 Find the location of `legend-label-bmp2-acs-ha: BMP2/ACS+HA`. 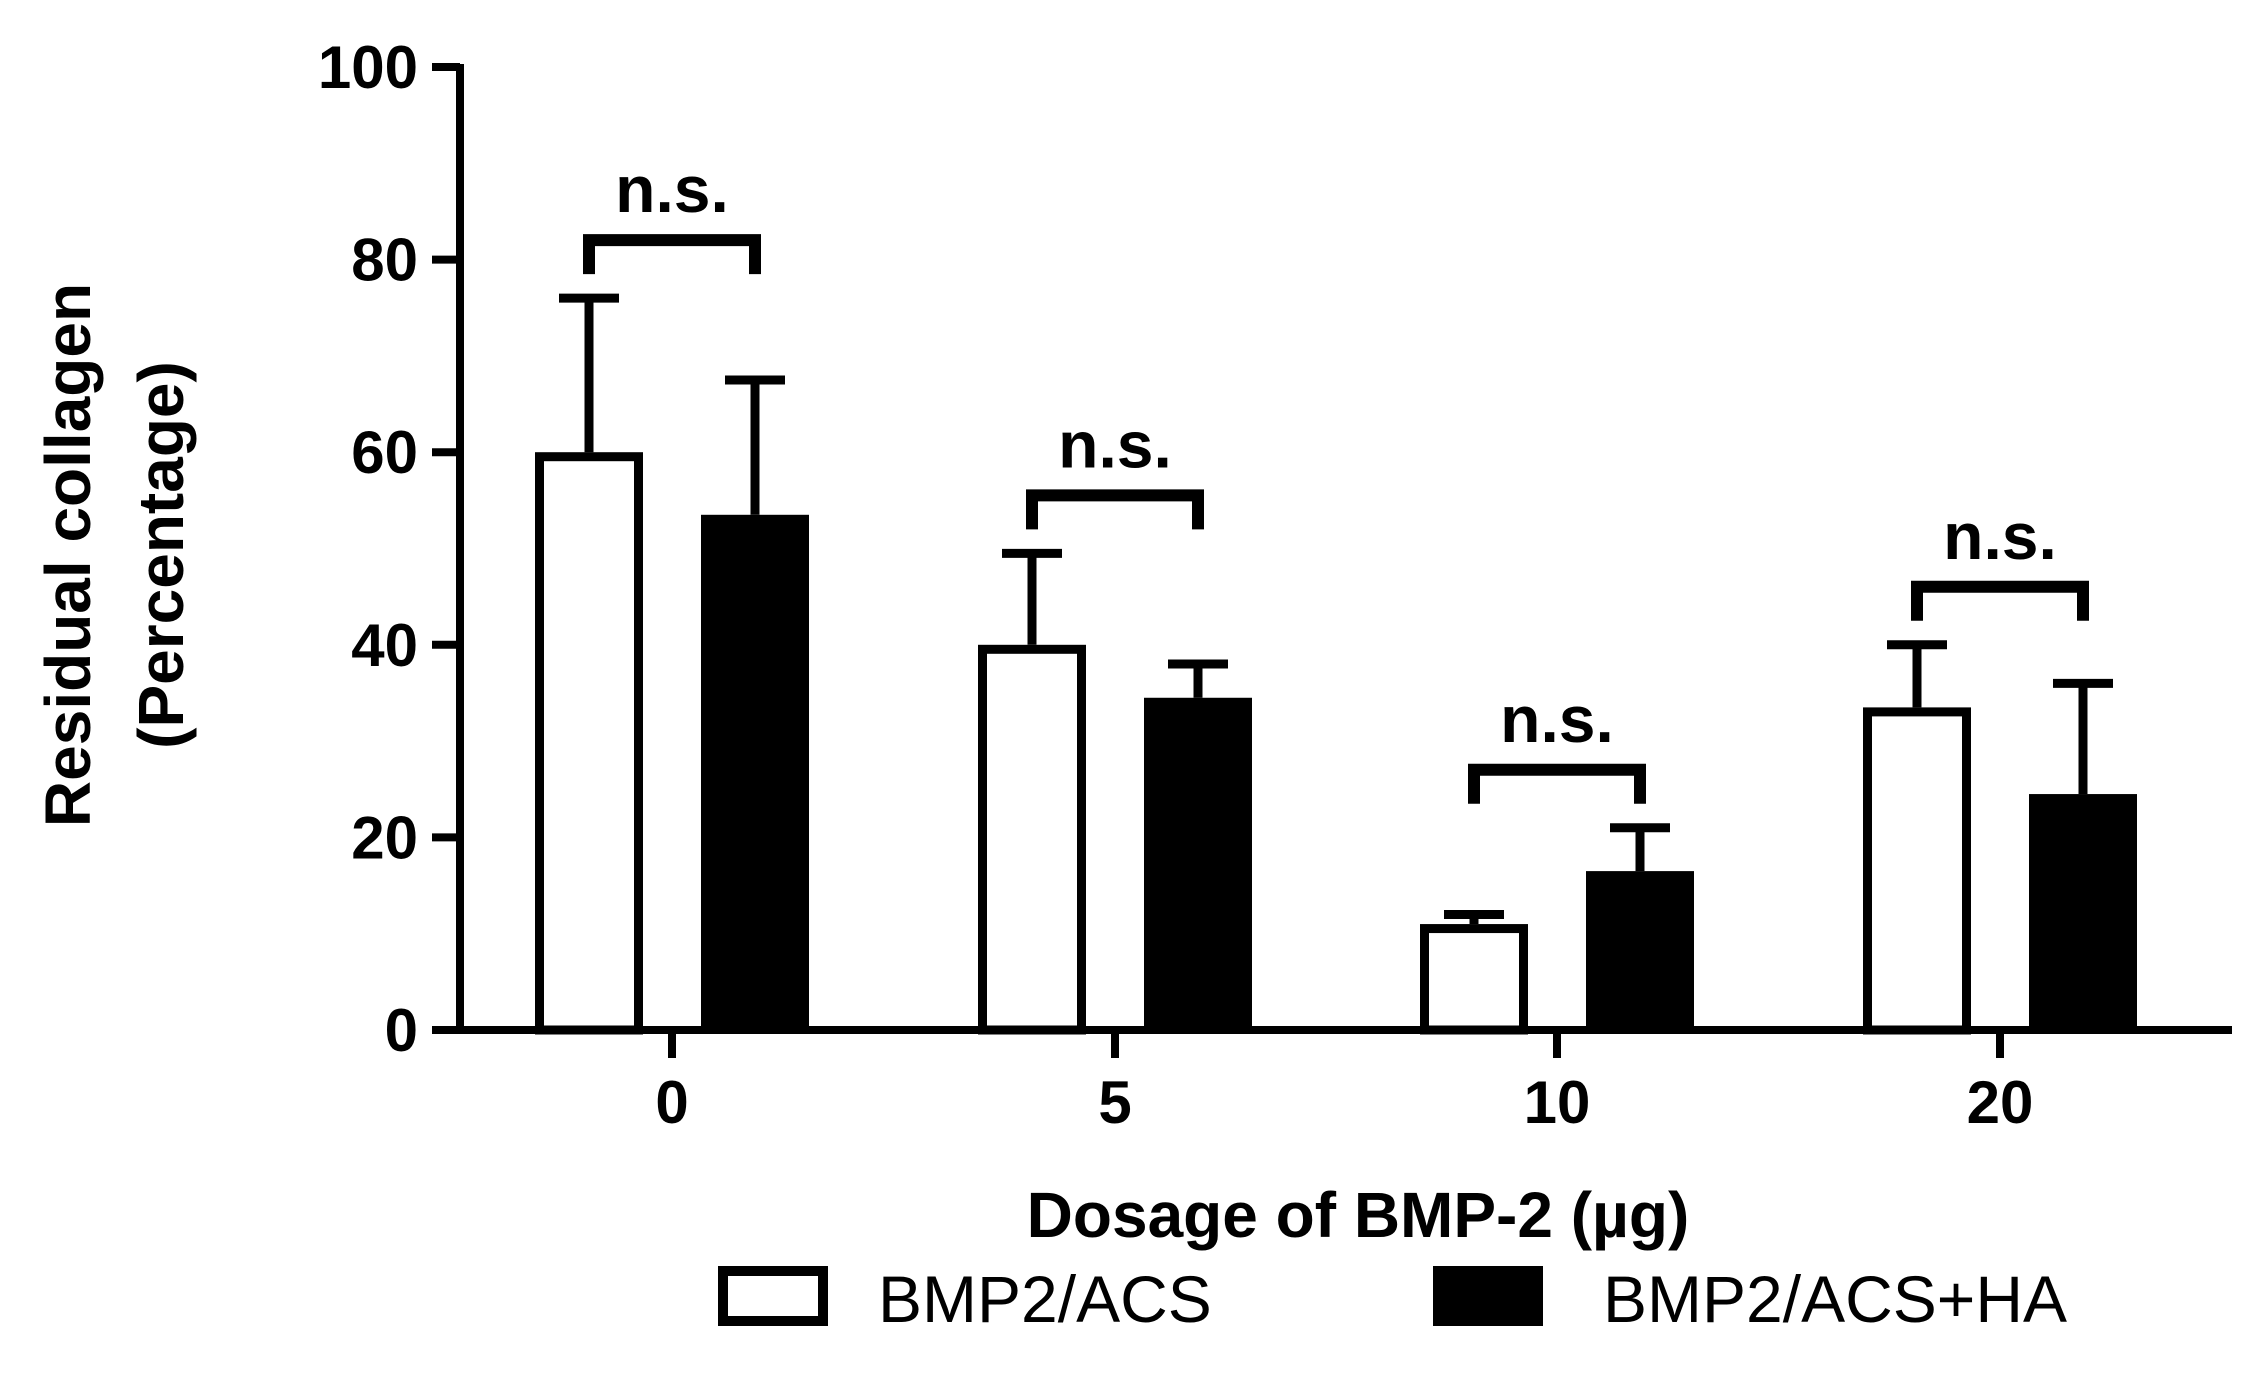

legend-label-bmp2-acs-ha: BMP2/ACS+HA is located at coordinates (1835, 1299).